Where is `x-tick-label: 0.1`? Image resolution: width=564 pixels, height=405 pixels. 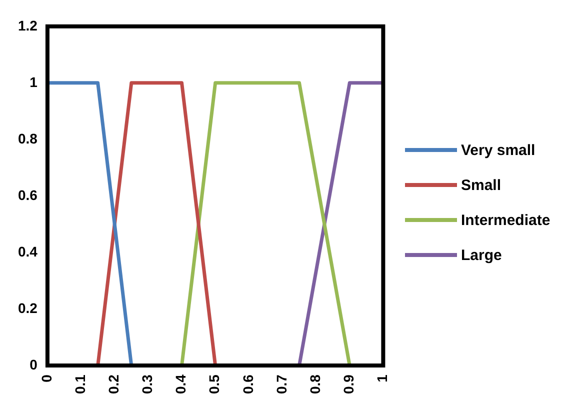 x-tick-label: 0.1 is located at coordinates (80, 384).